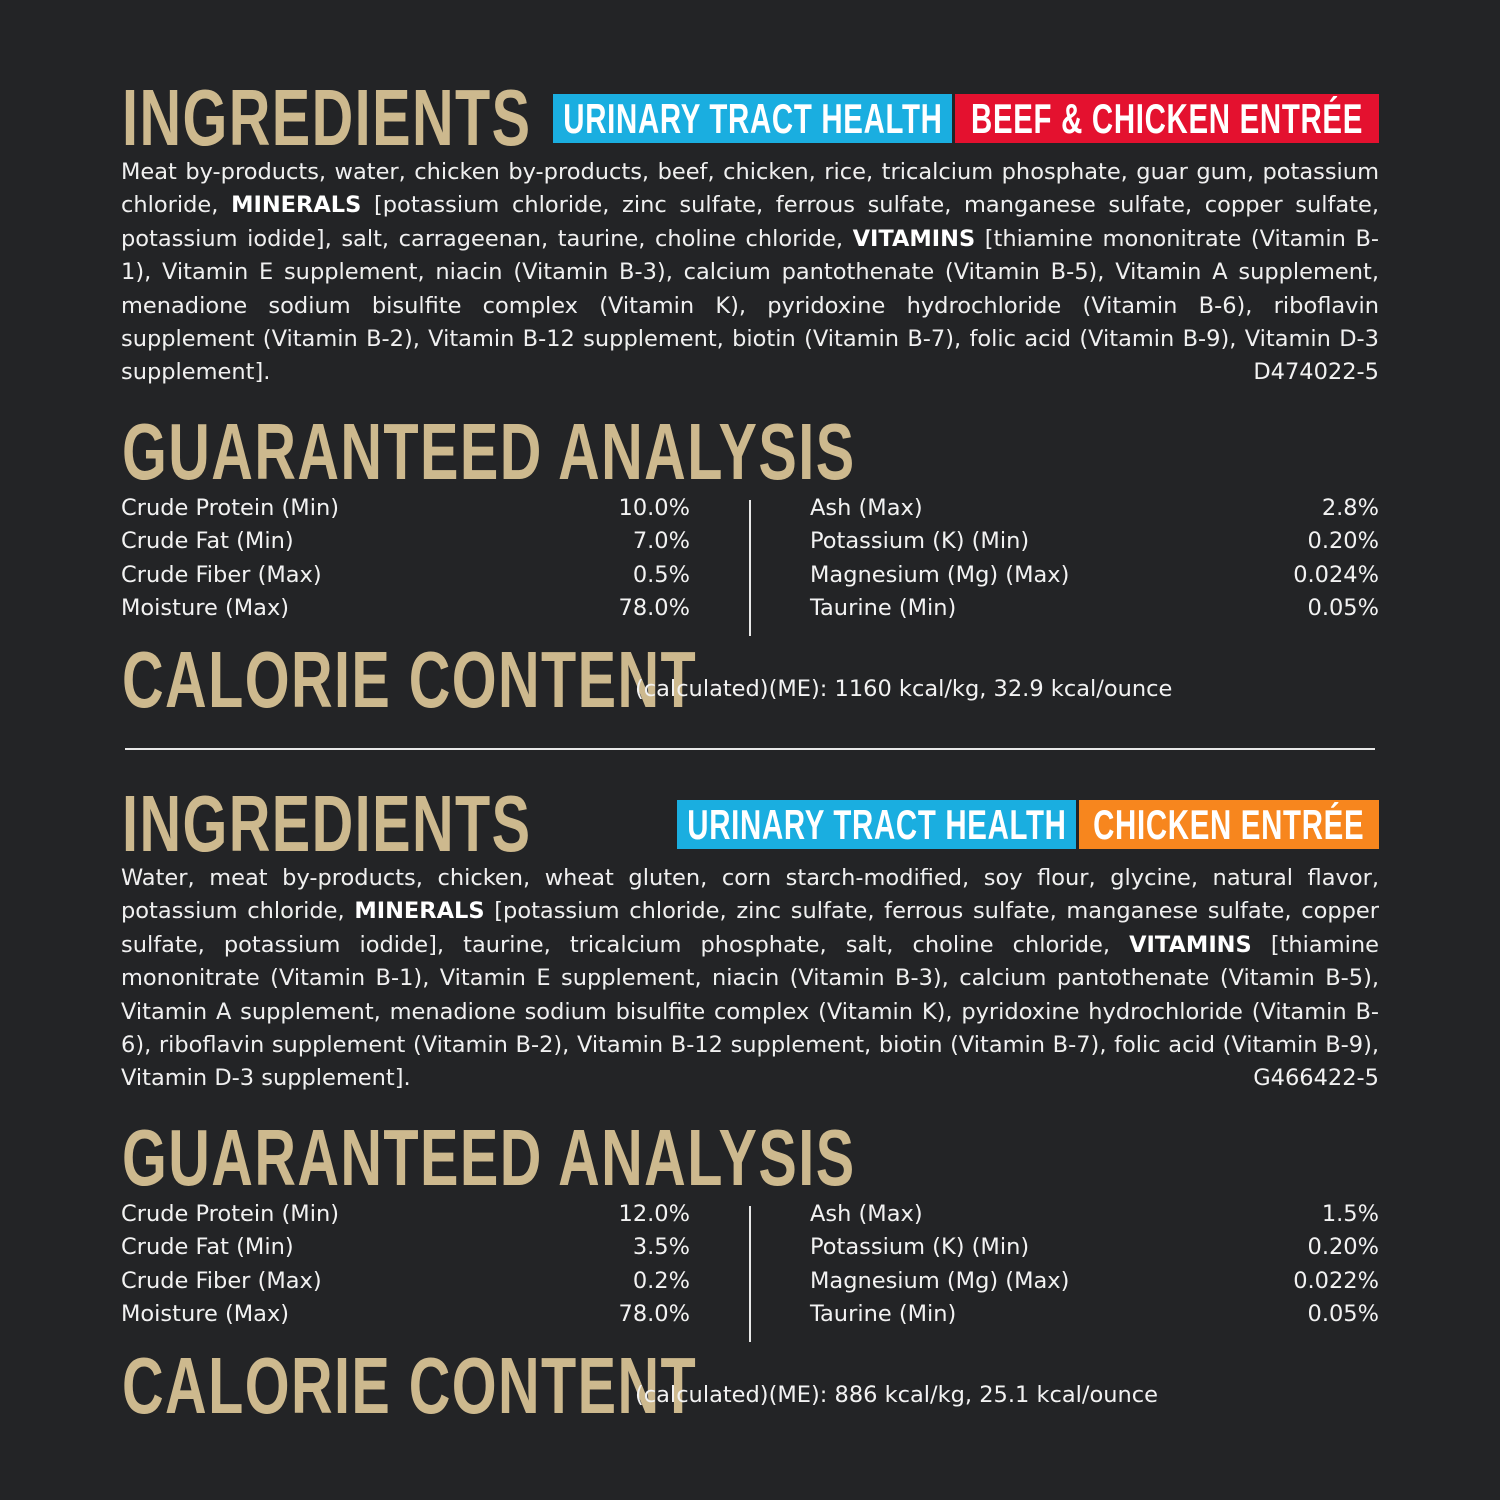  I want to click on flavor-badge: BEEF & CHICKEN ENTRÉE, so click(1167, 118).